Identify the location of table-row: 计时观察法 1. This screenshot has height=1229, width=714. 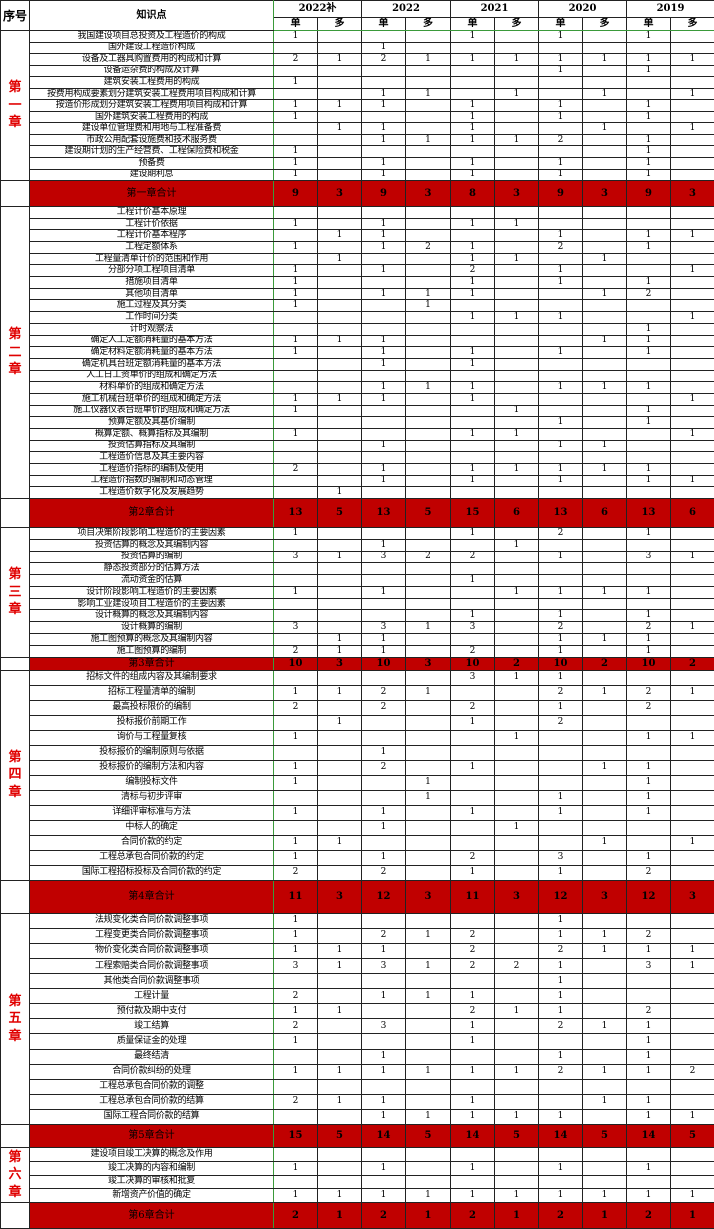
(357, 329).